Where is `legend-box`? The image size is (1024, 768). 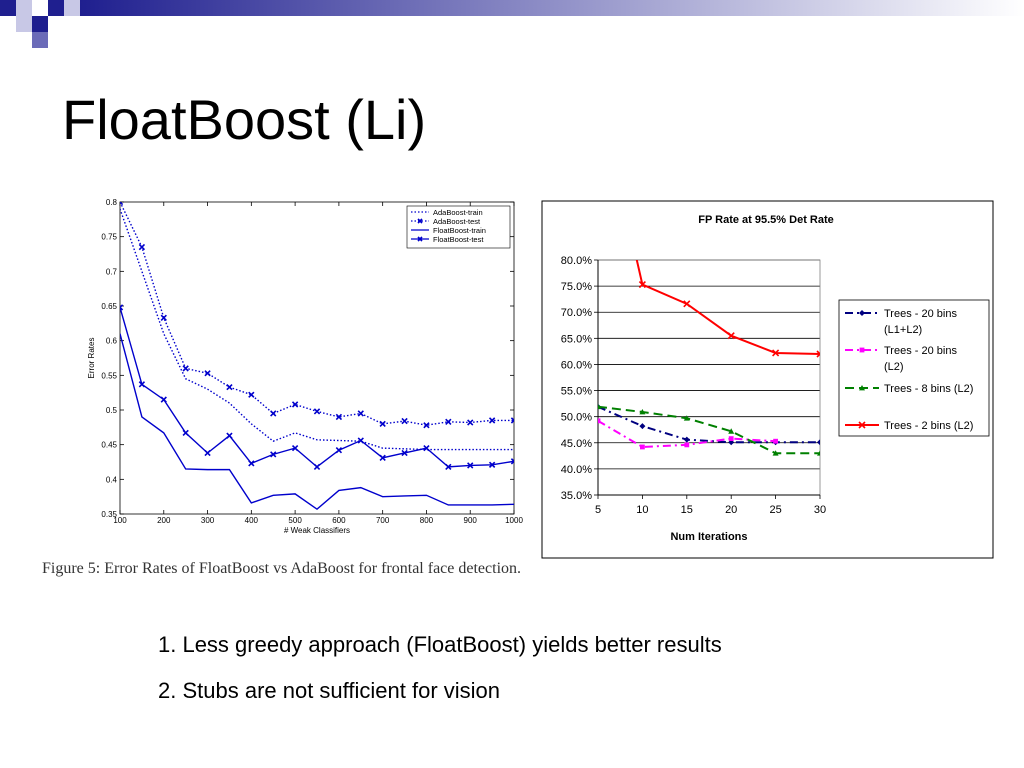 legend-box is located at coordinates (458, 227).